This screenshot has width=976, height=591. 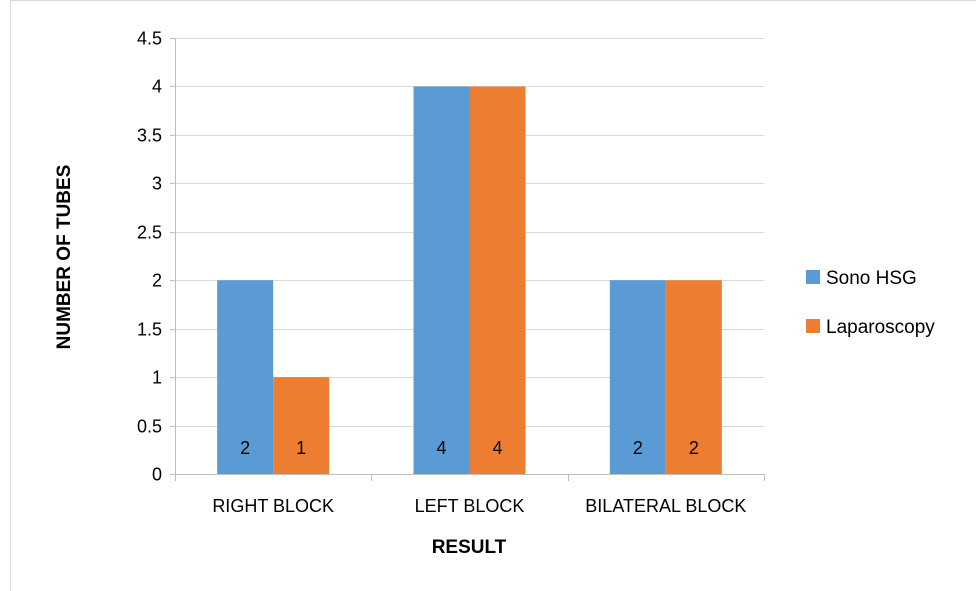 What do you see at coordinates (64, 257) in the screenshot?
I see `y-axis-title: NUMBER OF TUBES` at bounding box center [64, 257].